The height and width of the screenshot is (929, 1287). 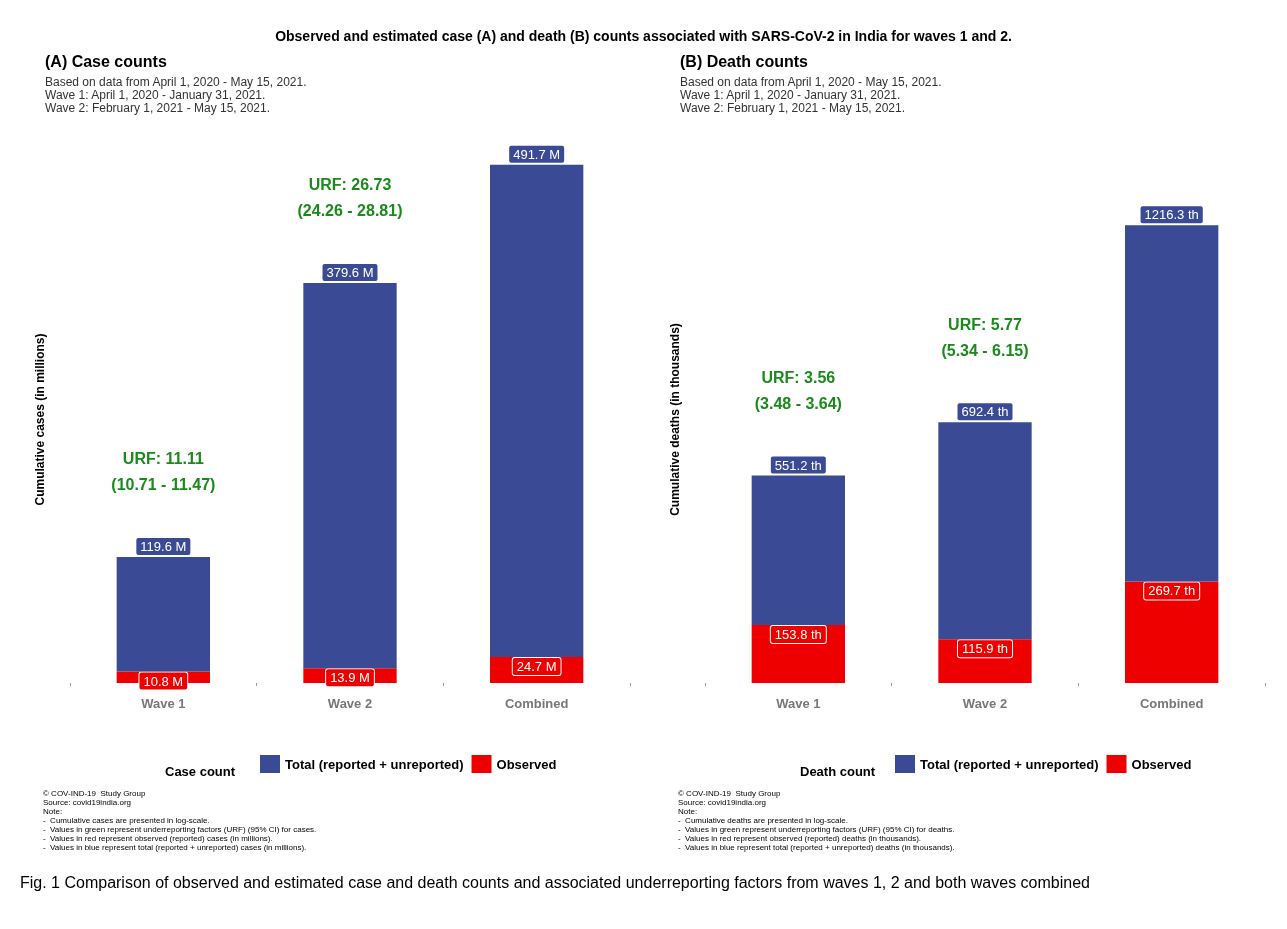 What do you see at coordinates (163, 472) in the screenshot?
I see `annotation: URF: 11.11 (10.71 - 11.47)` at bounding box center [163, 472].